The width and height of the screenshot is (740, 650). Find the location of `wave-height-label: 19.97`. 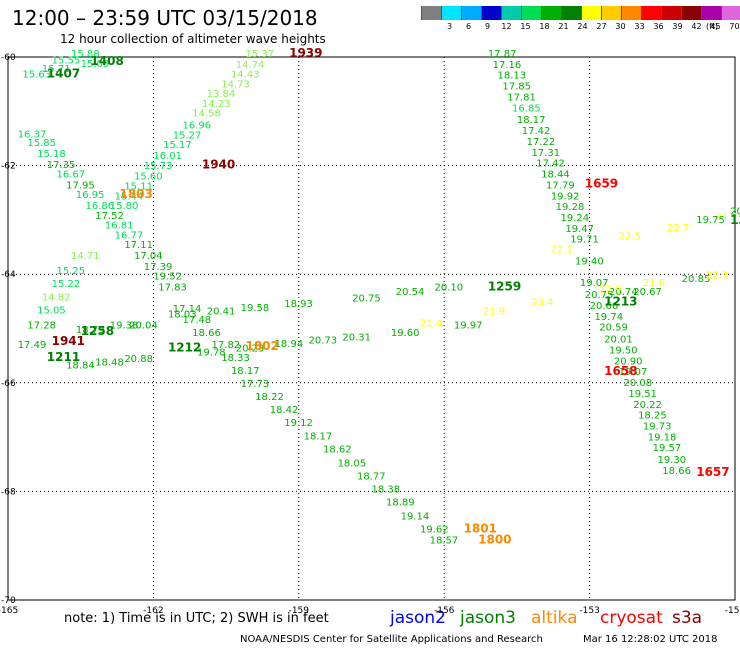

wave-height-label: 19.97 is located at coordinates (468, 326).